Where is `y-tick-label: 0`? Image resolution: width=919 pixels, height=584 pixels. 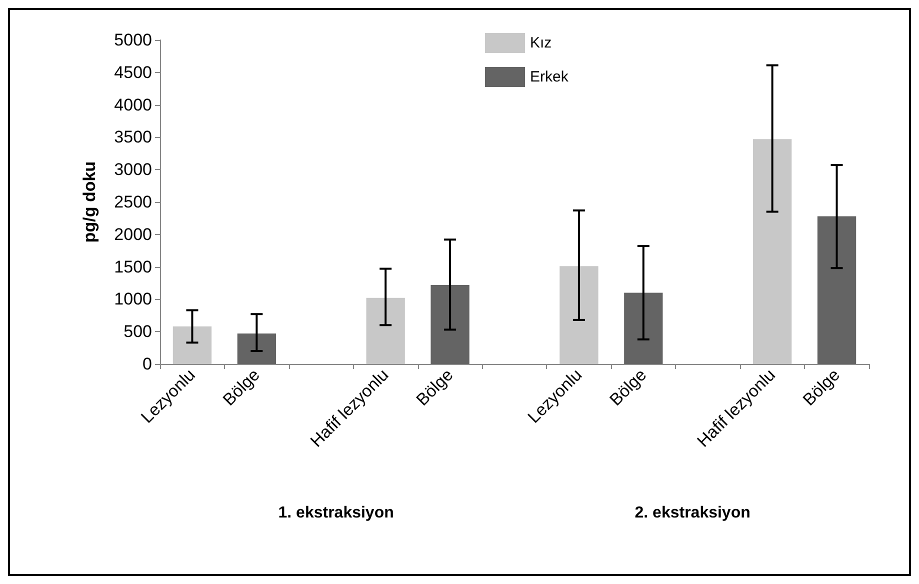
y-tick-label: 0 is located at coordinates (147, 364).